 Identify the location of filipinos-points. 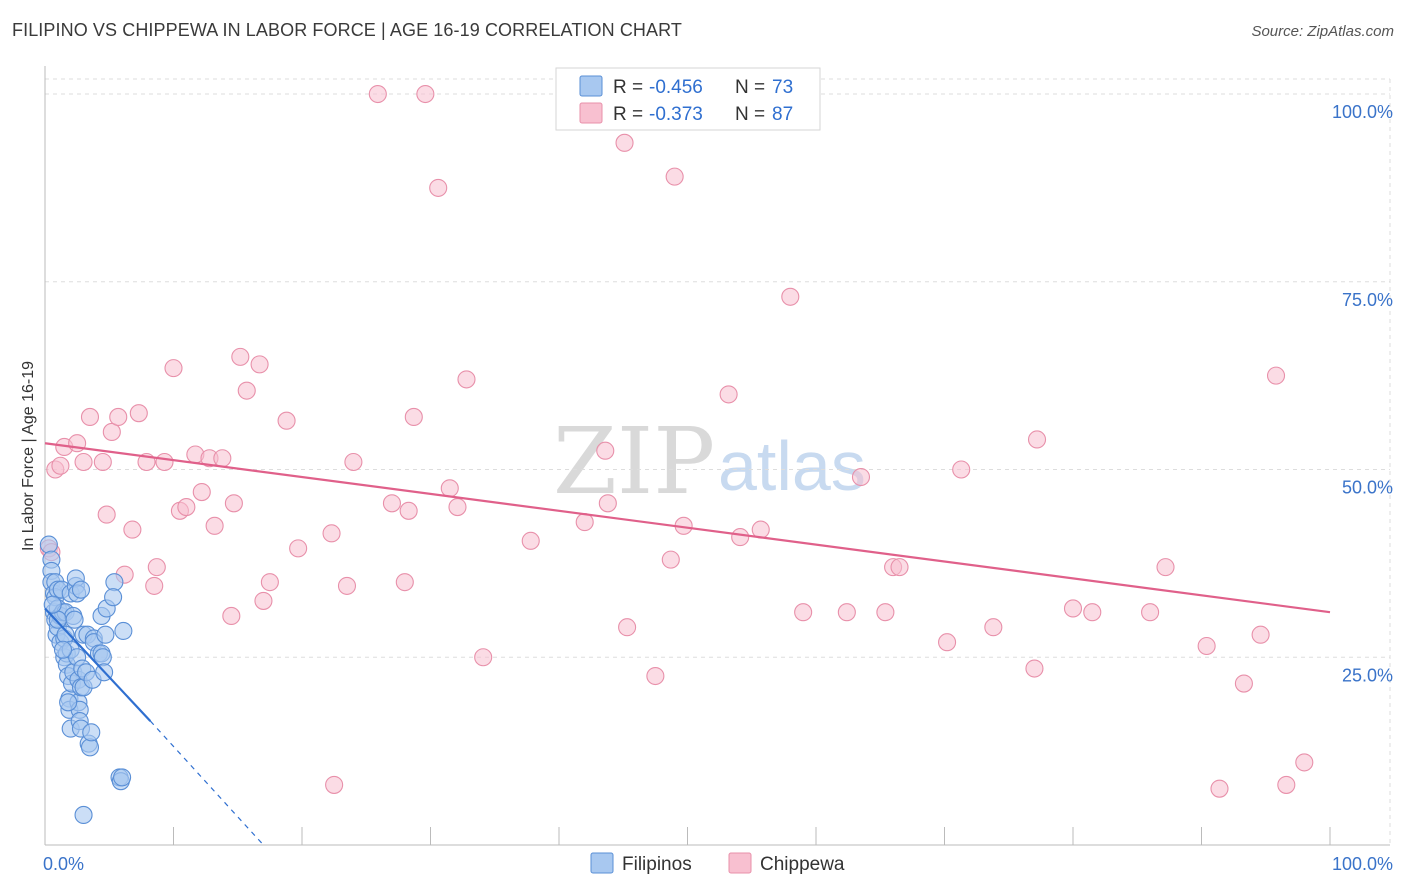
(86, 680).